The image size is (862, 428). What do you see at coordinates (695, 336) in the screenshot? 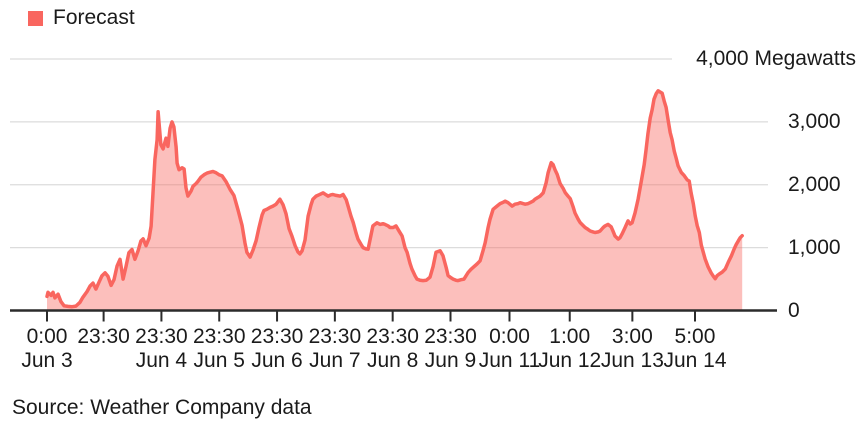
I see `x-axis-time-label: 5:00` at bounding box center [695, 336].